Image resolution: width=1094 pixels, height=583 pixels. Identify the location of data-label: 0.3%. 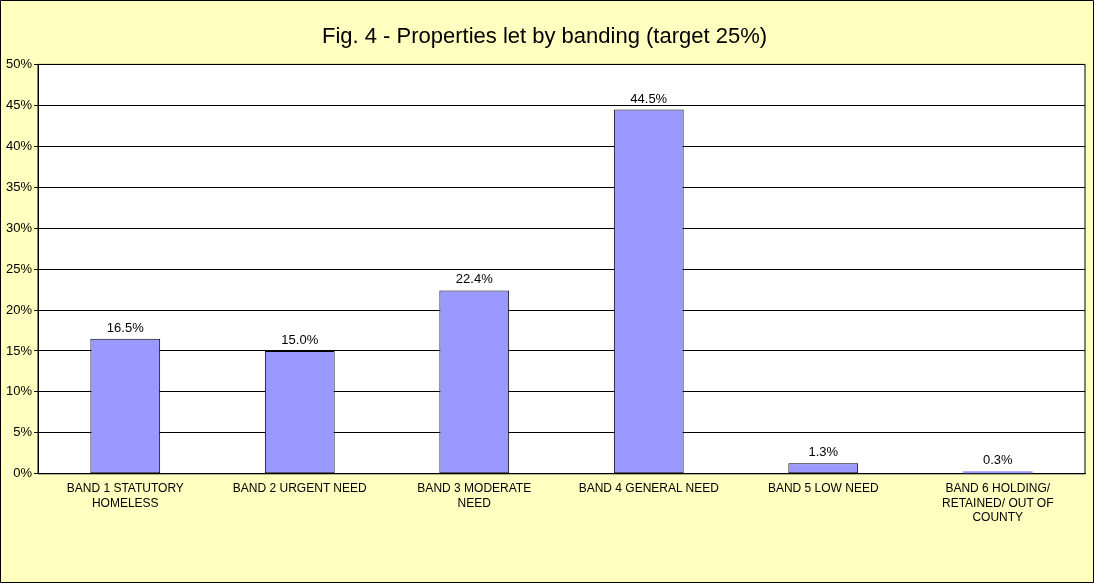
(997, 460).